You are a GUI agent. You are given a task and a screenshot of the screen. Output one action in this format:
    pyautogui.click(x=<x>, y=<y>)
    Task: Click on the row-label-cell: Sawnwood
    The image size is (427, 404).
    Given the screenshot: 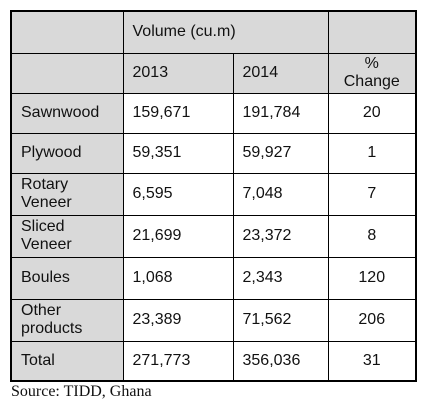 What is the action you would take?
    pyautogui.click(x=67, y=113)
    